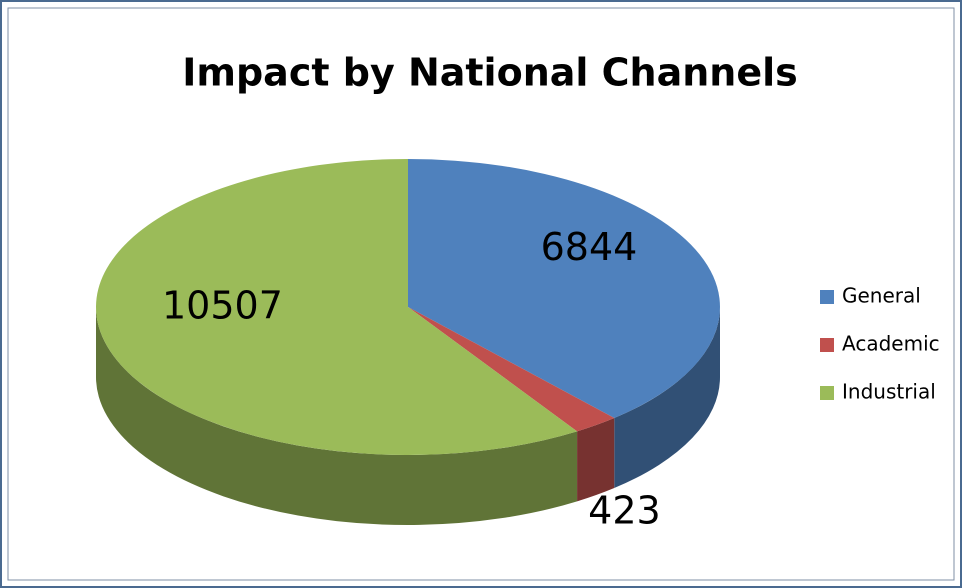 The image size is (962, 588). What do you see at coordinates (891, 344) in the screenshot?
I see `legend-label: Academic` at bounding box center [891, 344].